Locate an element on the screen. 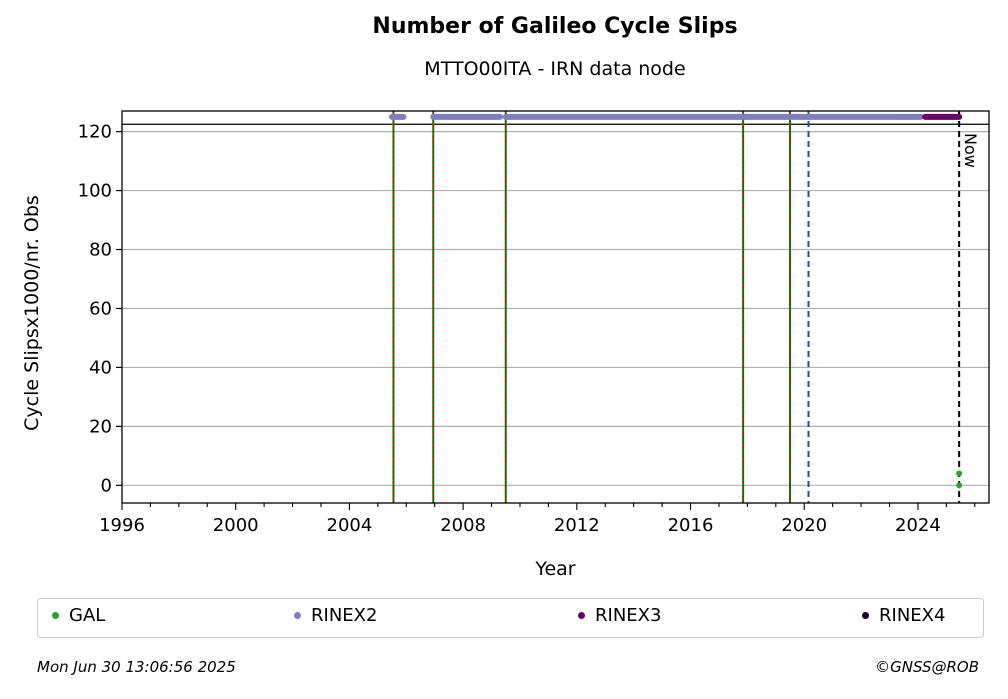  legend-label-rinex2: RINEX2 is located at coordinates (344, 615).